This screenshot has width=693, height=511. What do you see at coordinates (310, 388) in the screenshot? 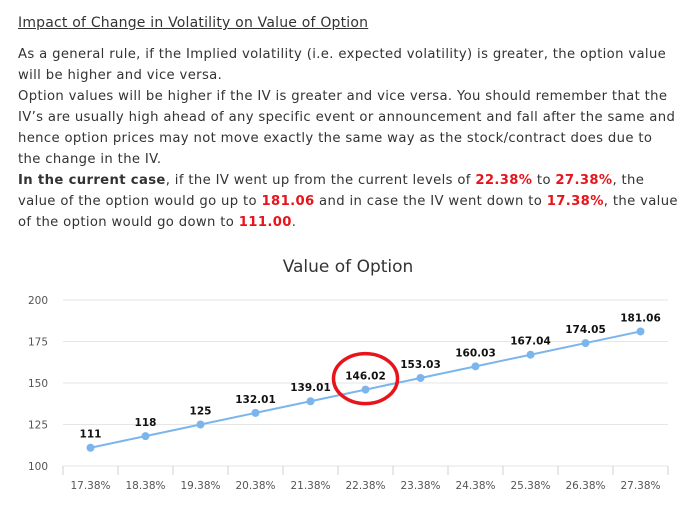
I see `data-label: 139.01` at bounding box center [310, 388].